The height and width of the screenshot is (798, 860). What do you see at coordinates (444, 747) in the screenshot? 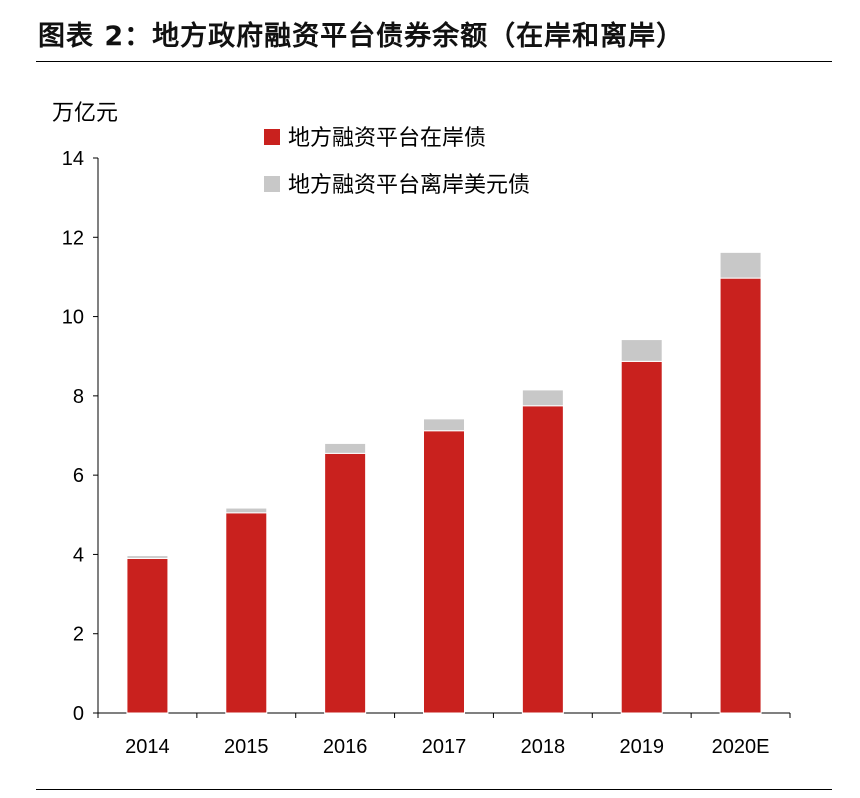
I see `x-tick-label: 2017` at bounding box center [444, 747].